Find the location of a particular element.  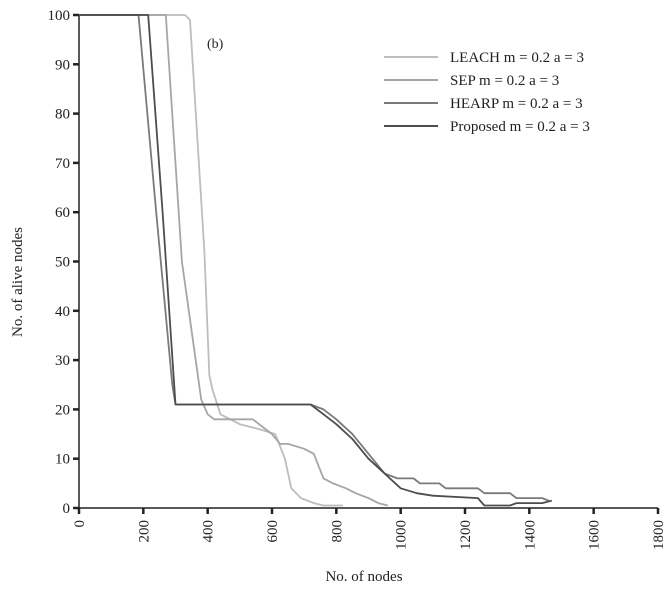

x-tick-label: 600 is located at coordinates (273, 531).